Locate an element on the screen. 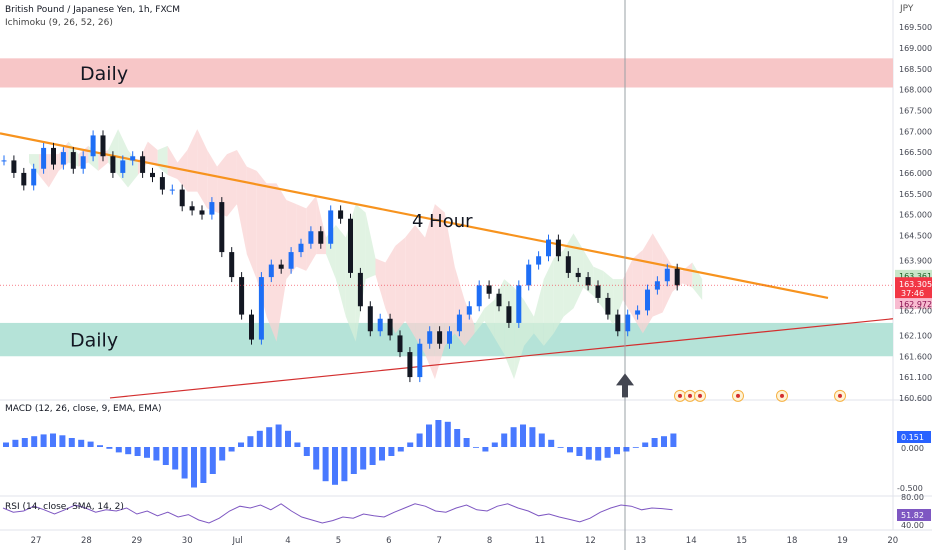 This screenshot has width=932, height=555. x-tick: 6 is located at coordinates (388, 541).